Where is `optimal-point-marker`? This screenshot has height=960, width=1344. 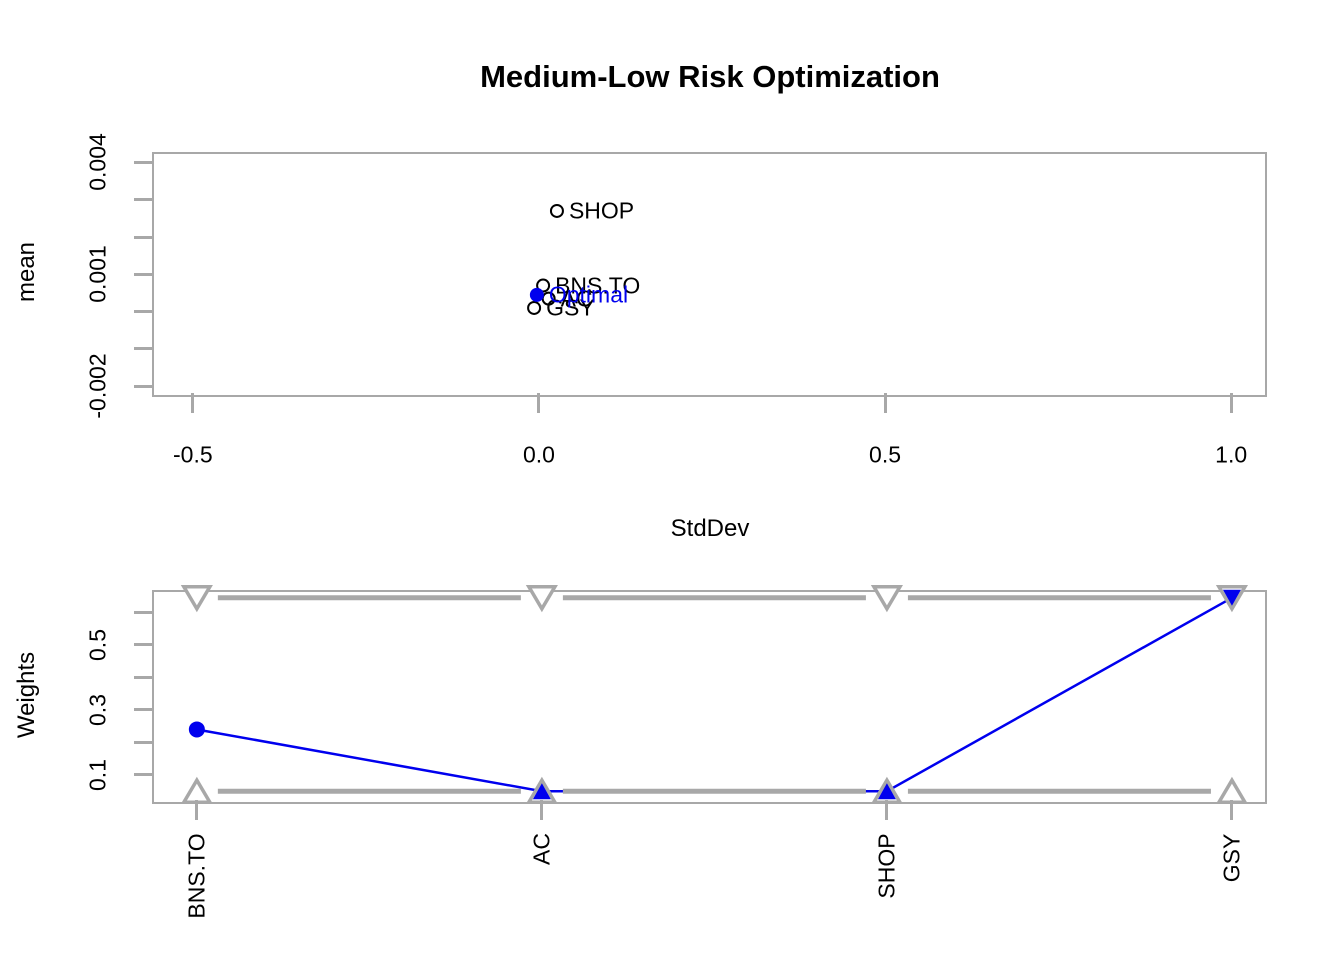 optimal-point-marker is located at coordinates (536, 294).